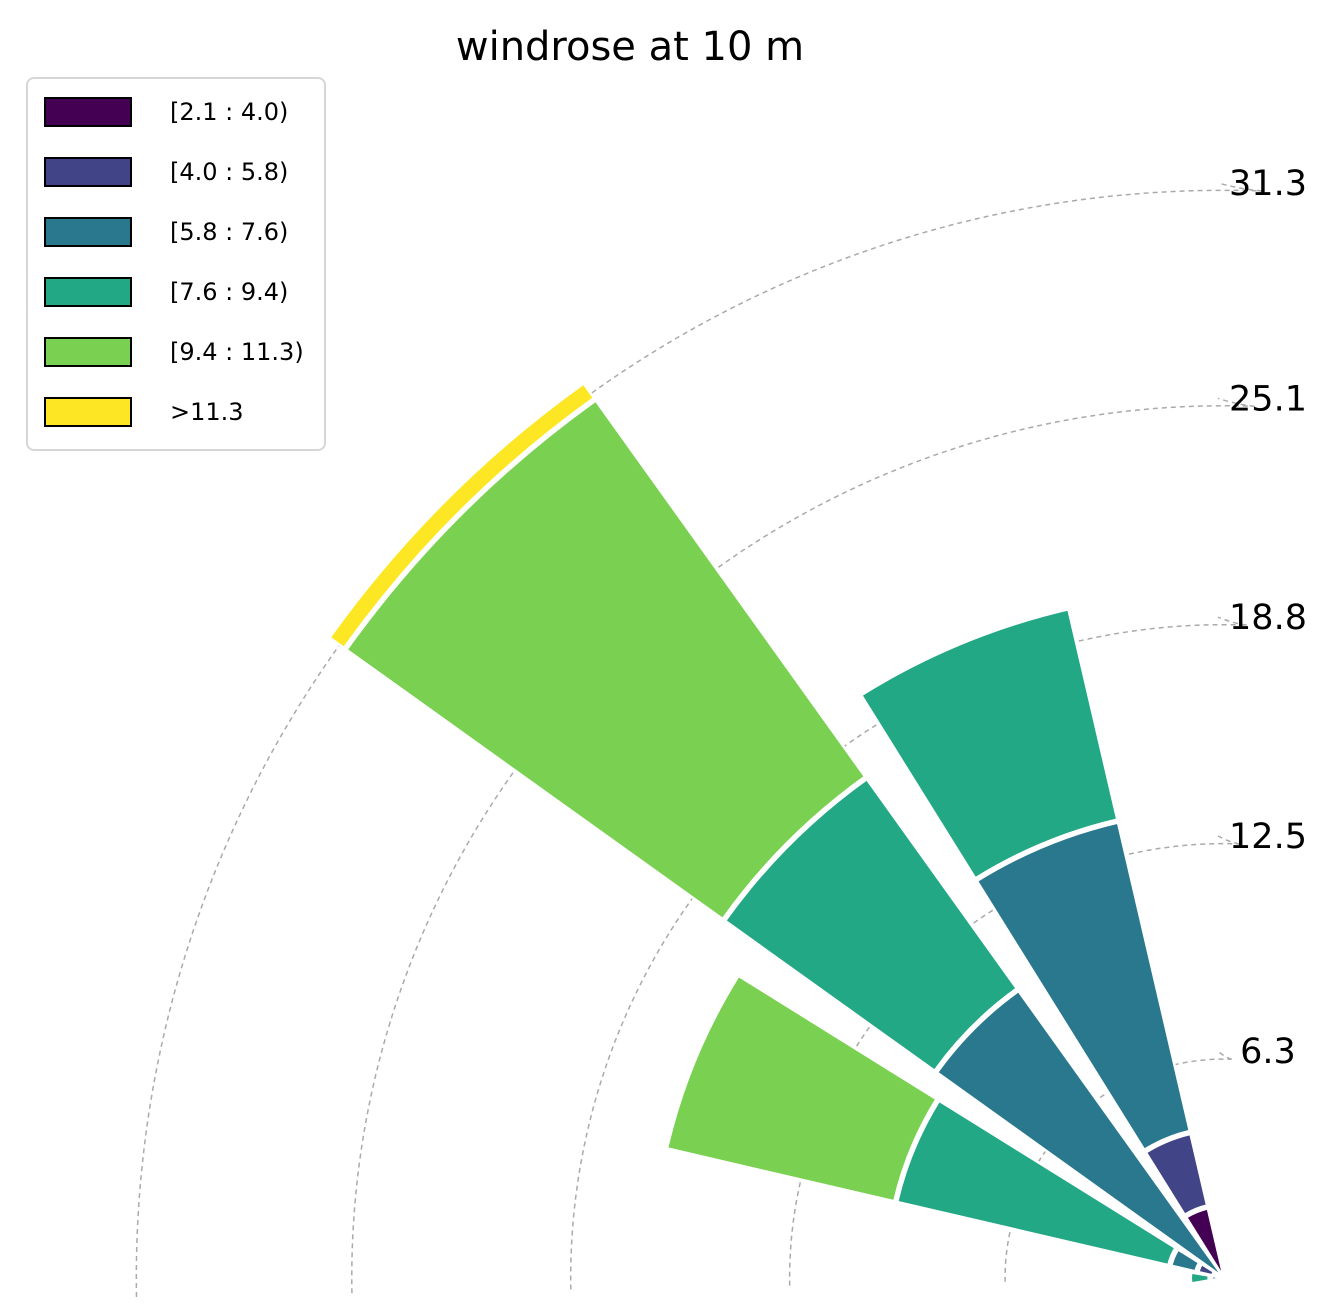 The image size is (1341, 1307). I want to click on radial-tick-label: 6.3, so click(1268, 1052).